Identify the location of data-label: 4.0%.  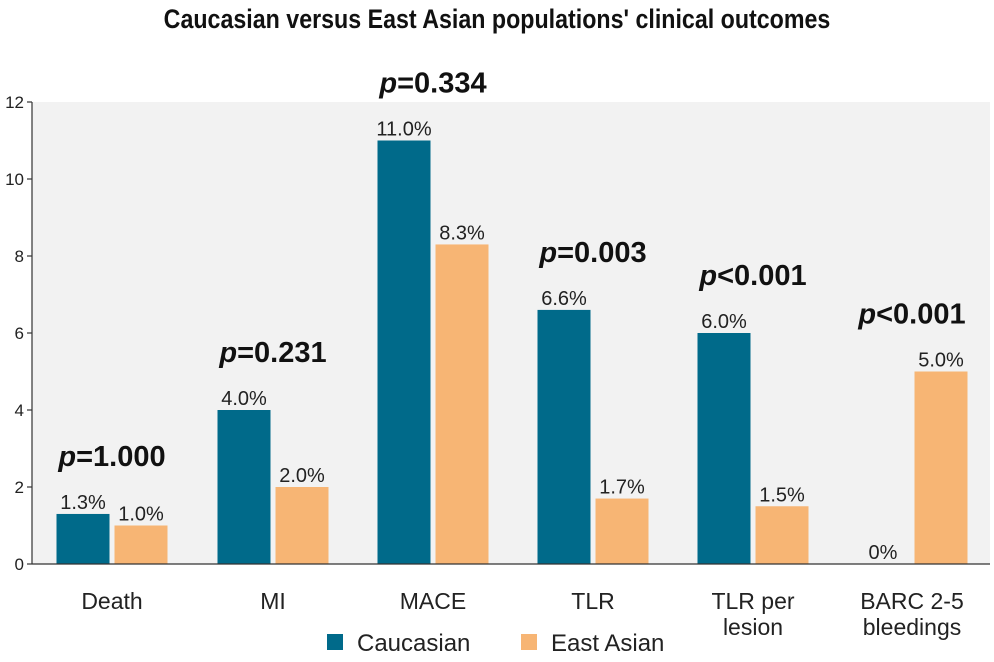
(244, 399).